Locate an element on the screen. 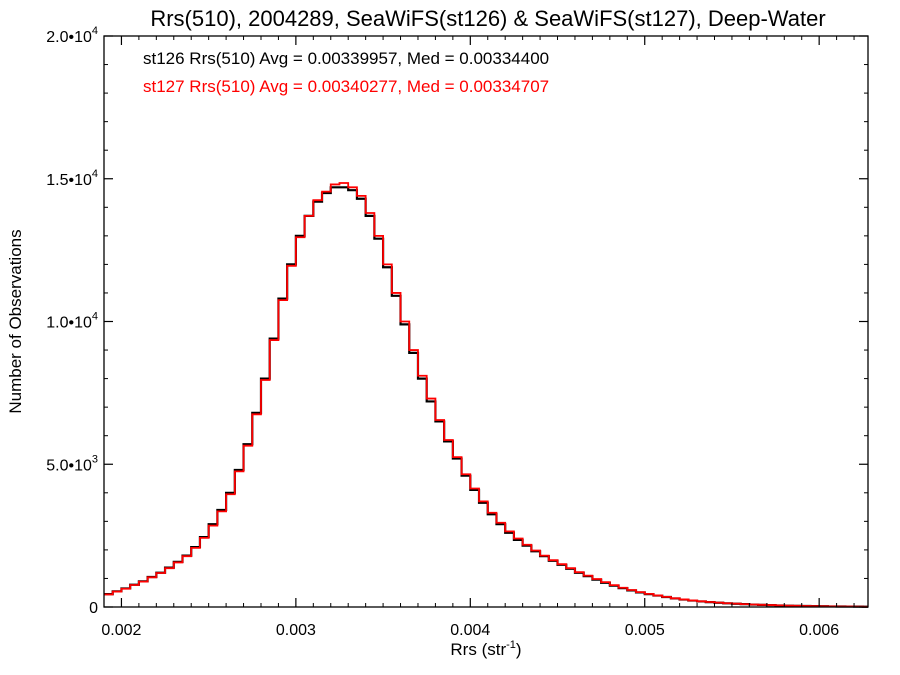  x-tick-label: 0.002 is located at coordinates (121, 630).